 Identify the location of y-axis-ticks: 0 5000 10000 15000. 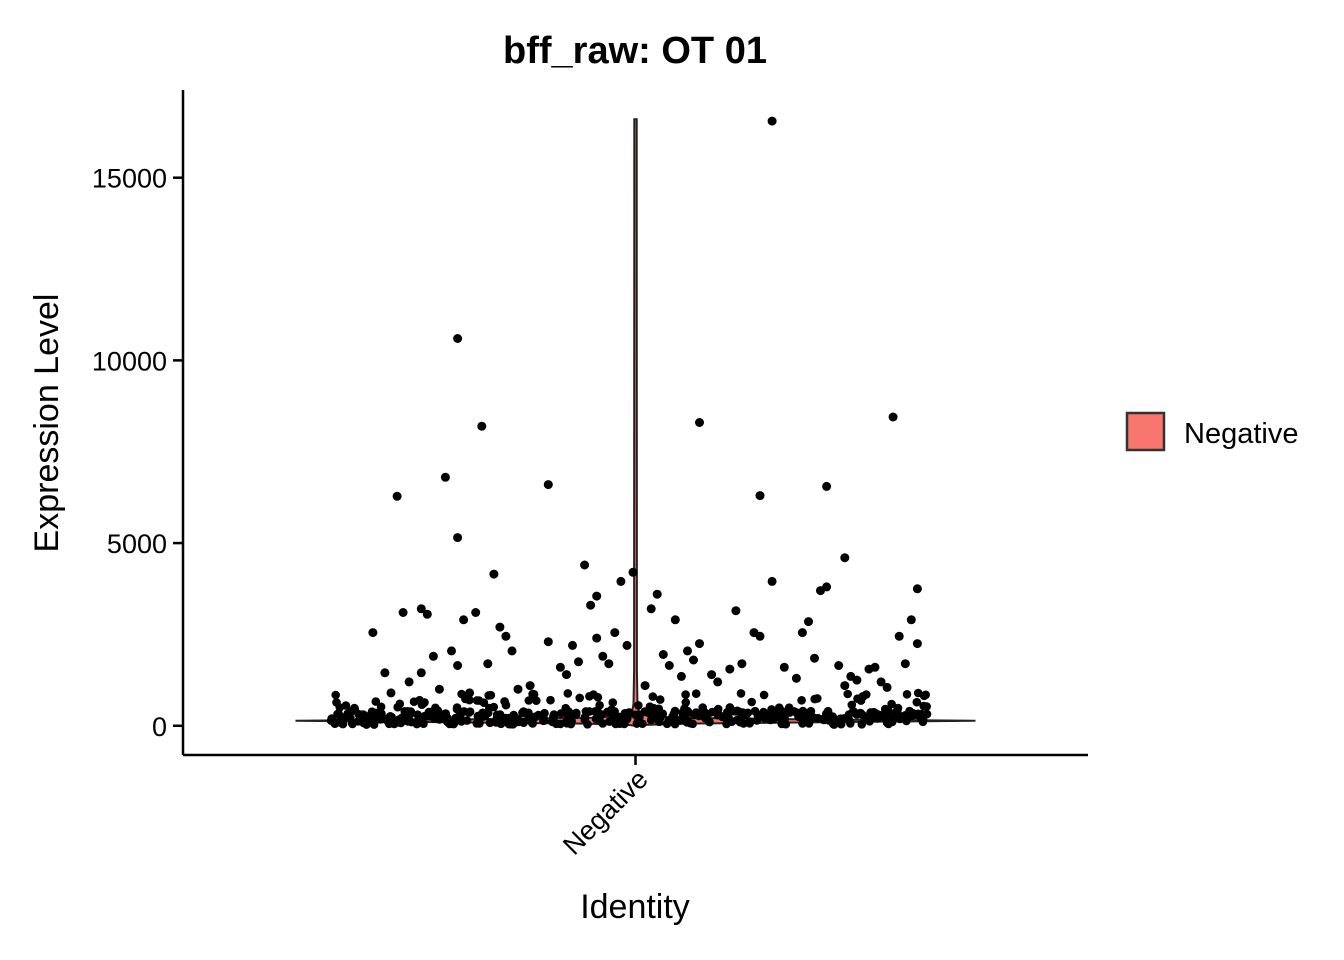
(137, 453).